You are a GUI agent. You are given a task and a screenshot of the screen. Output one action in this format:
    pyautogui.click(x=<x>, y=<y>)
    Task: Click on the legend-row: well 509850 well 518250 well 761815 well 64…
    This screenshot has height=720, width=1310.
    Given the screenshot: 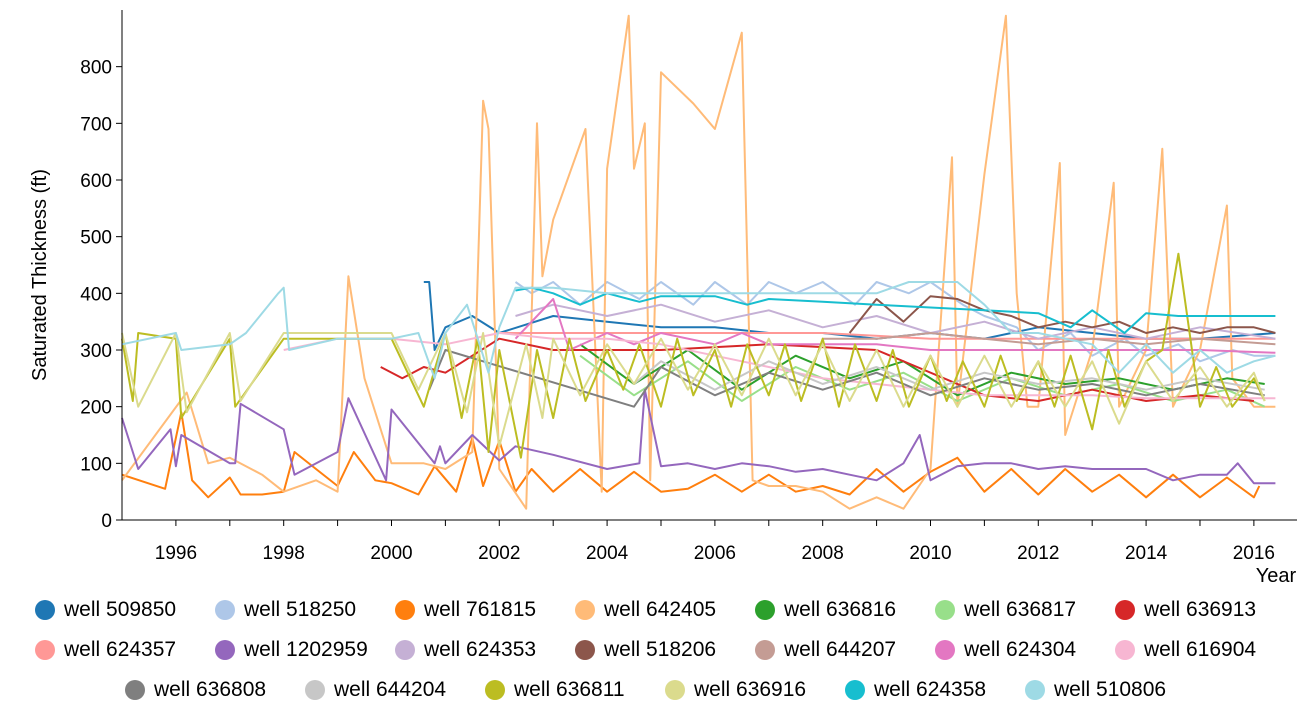 What is the action you would take?
    pyautogui.click(x=655, y=610)
    